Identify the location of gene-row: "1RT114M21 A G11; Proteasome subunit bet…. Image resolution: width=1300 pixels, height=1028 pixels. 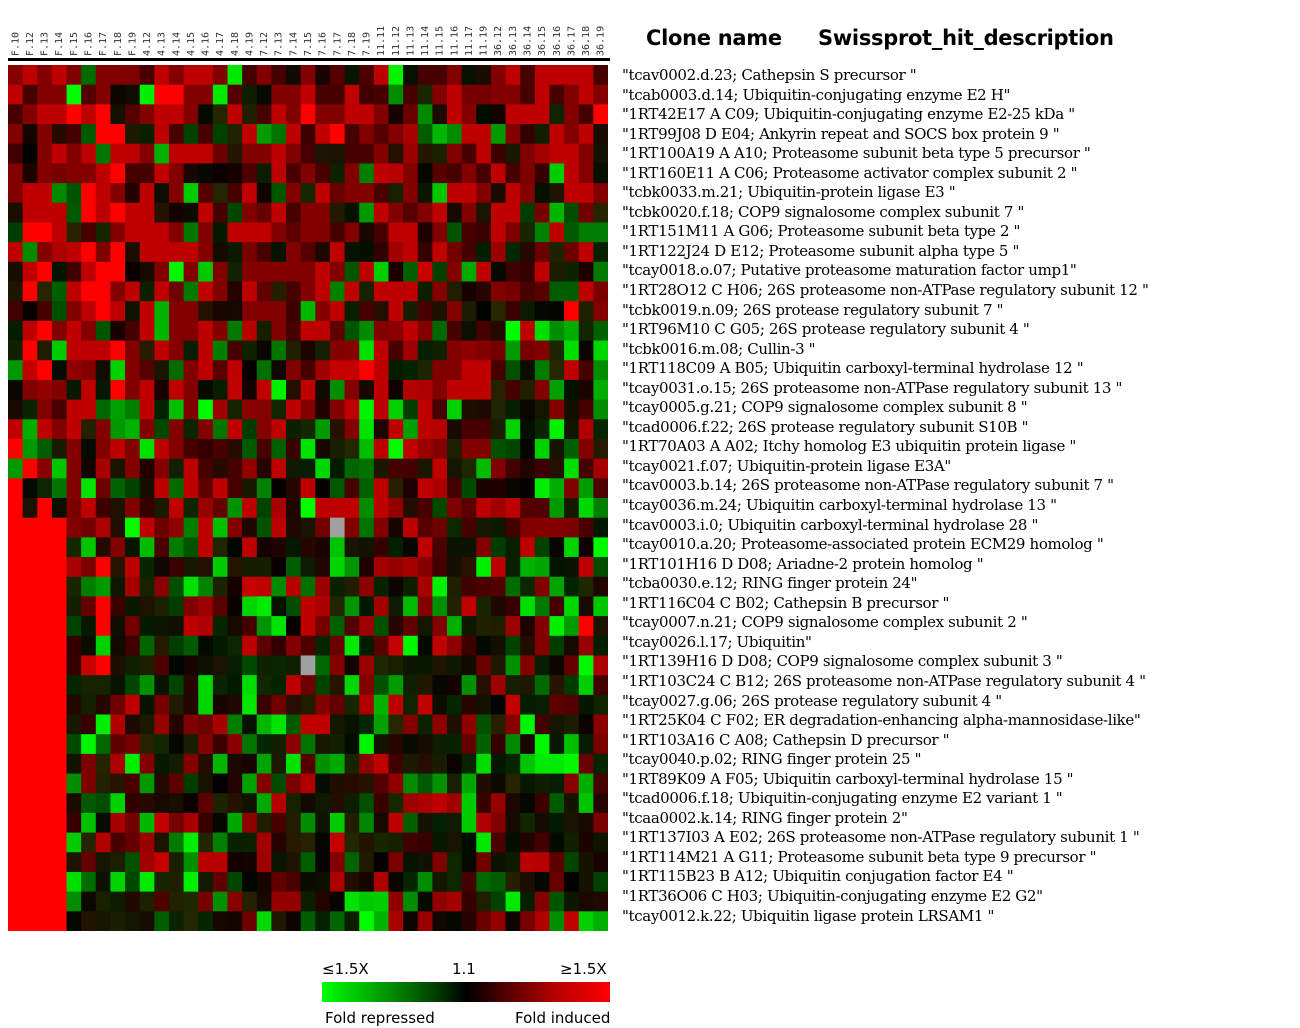
(859, 856).